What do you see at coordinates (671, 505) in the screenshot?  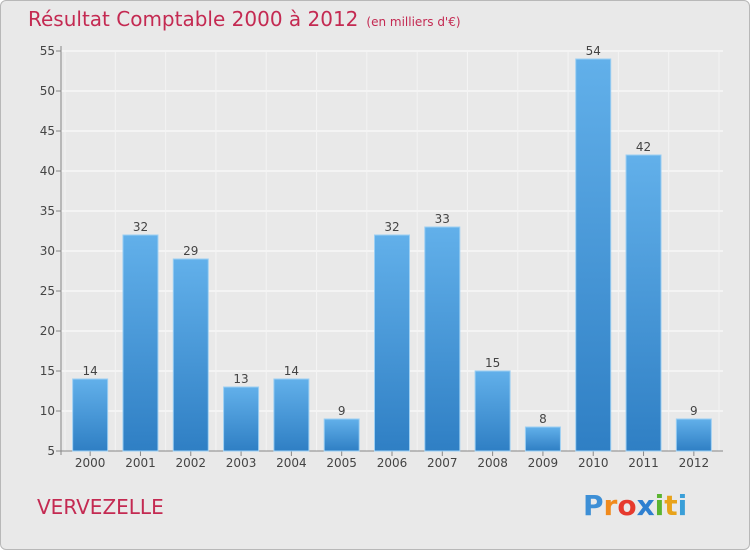 I see `logo-letter: t` at bounding box center [671, 505].